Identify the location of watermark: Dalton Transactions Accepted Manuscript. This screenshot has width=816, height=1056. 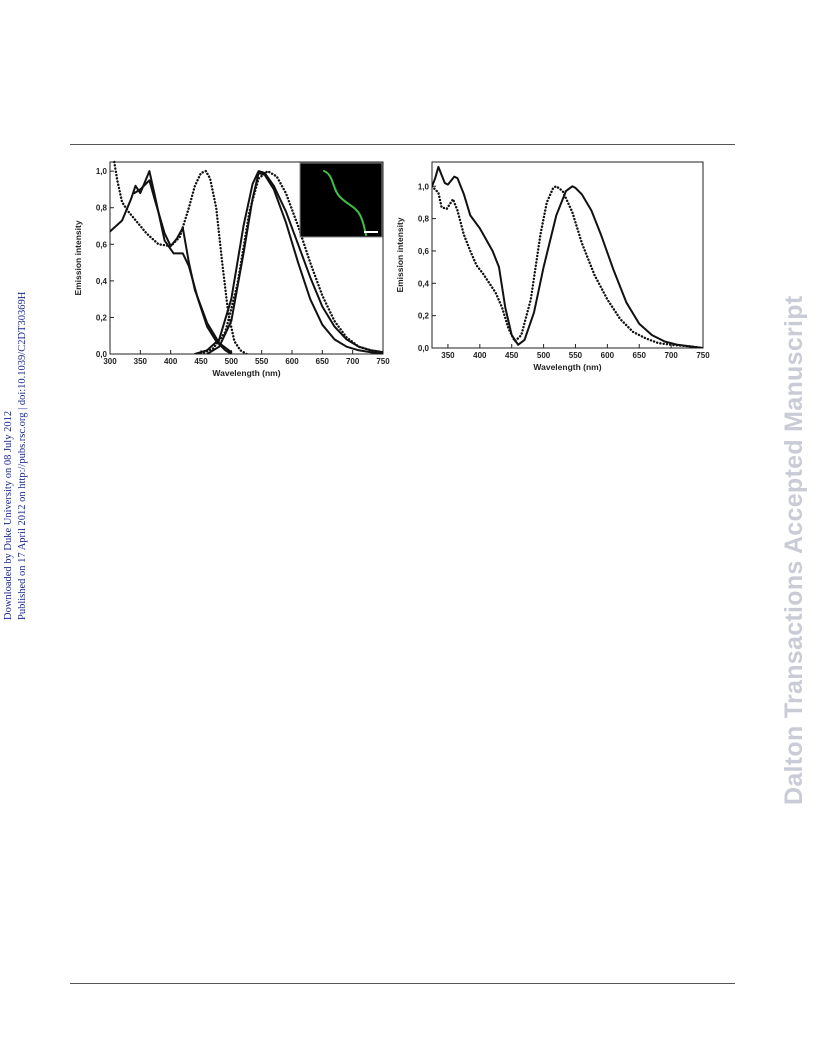
(794, 550).